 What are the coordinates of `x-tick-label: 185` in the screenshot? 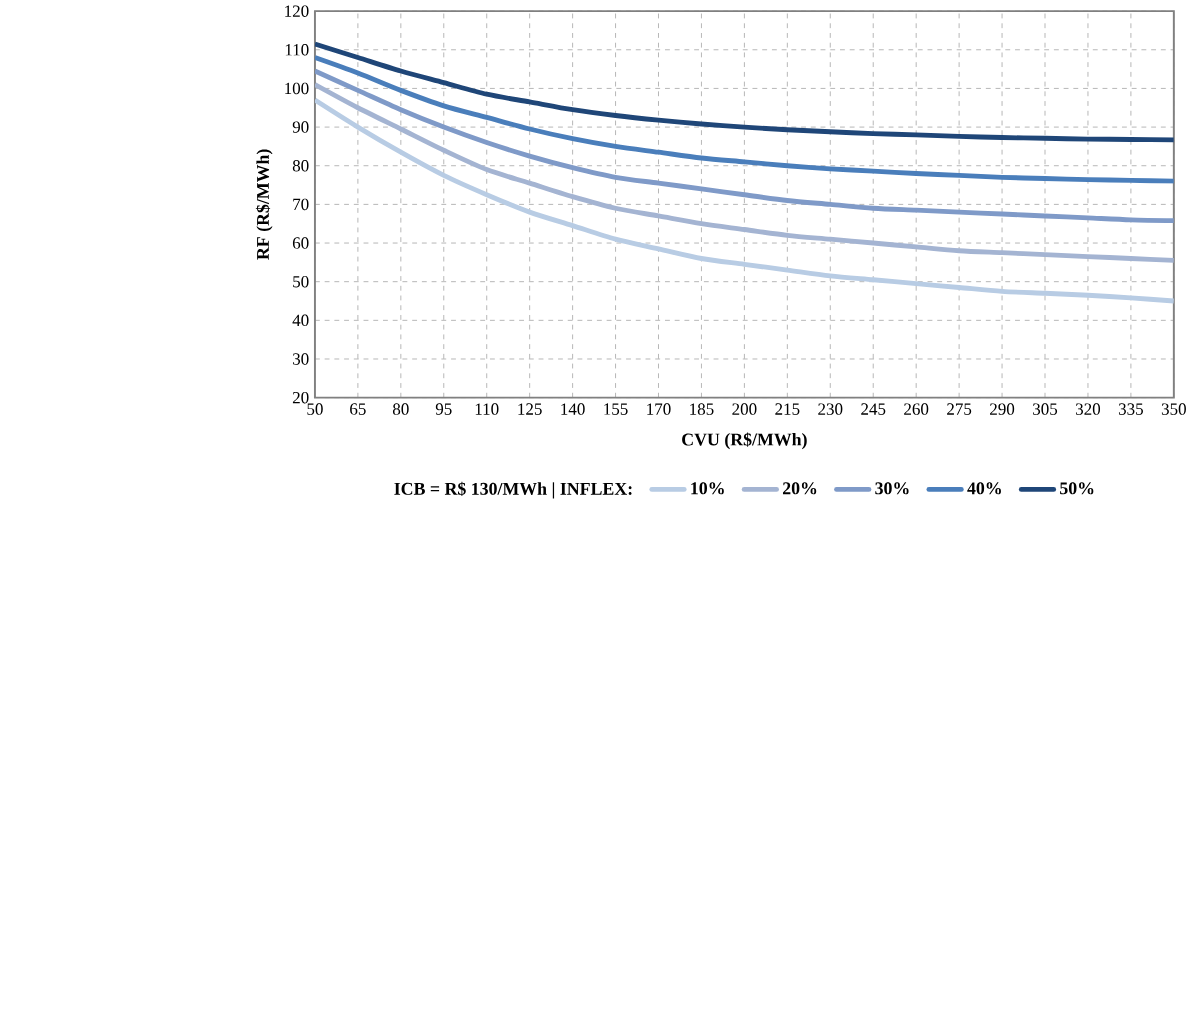 It's located at (702, 409).